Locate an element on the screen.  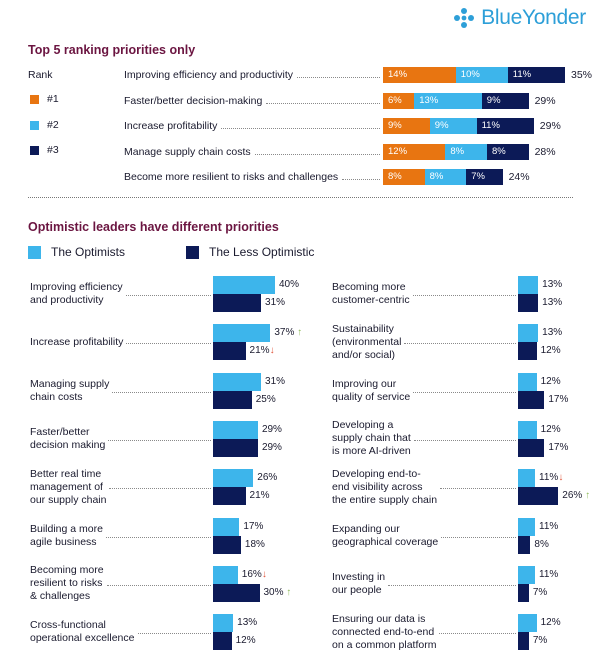
priority-label-line: Building a more is located at coordinates (66, 528).